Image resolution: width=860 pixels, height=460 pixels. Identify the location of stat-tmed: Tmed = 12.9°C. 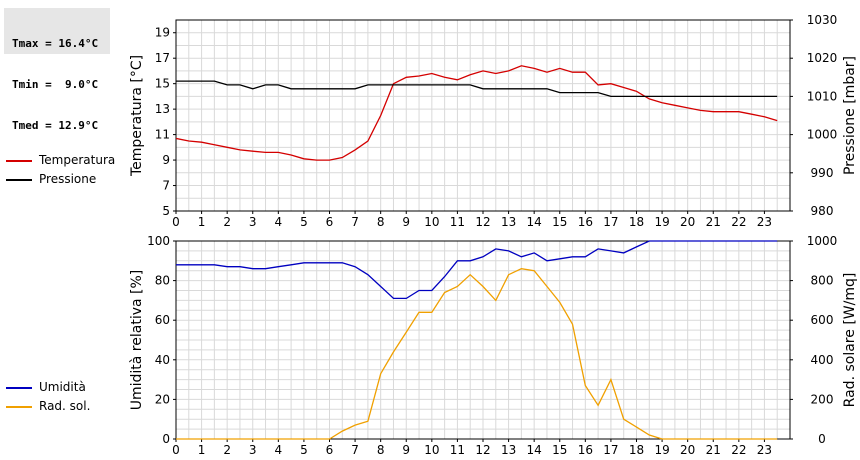
(55, 125).